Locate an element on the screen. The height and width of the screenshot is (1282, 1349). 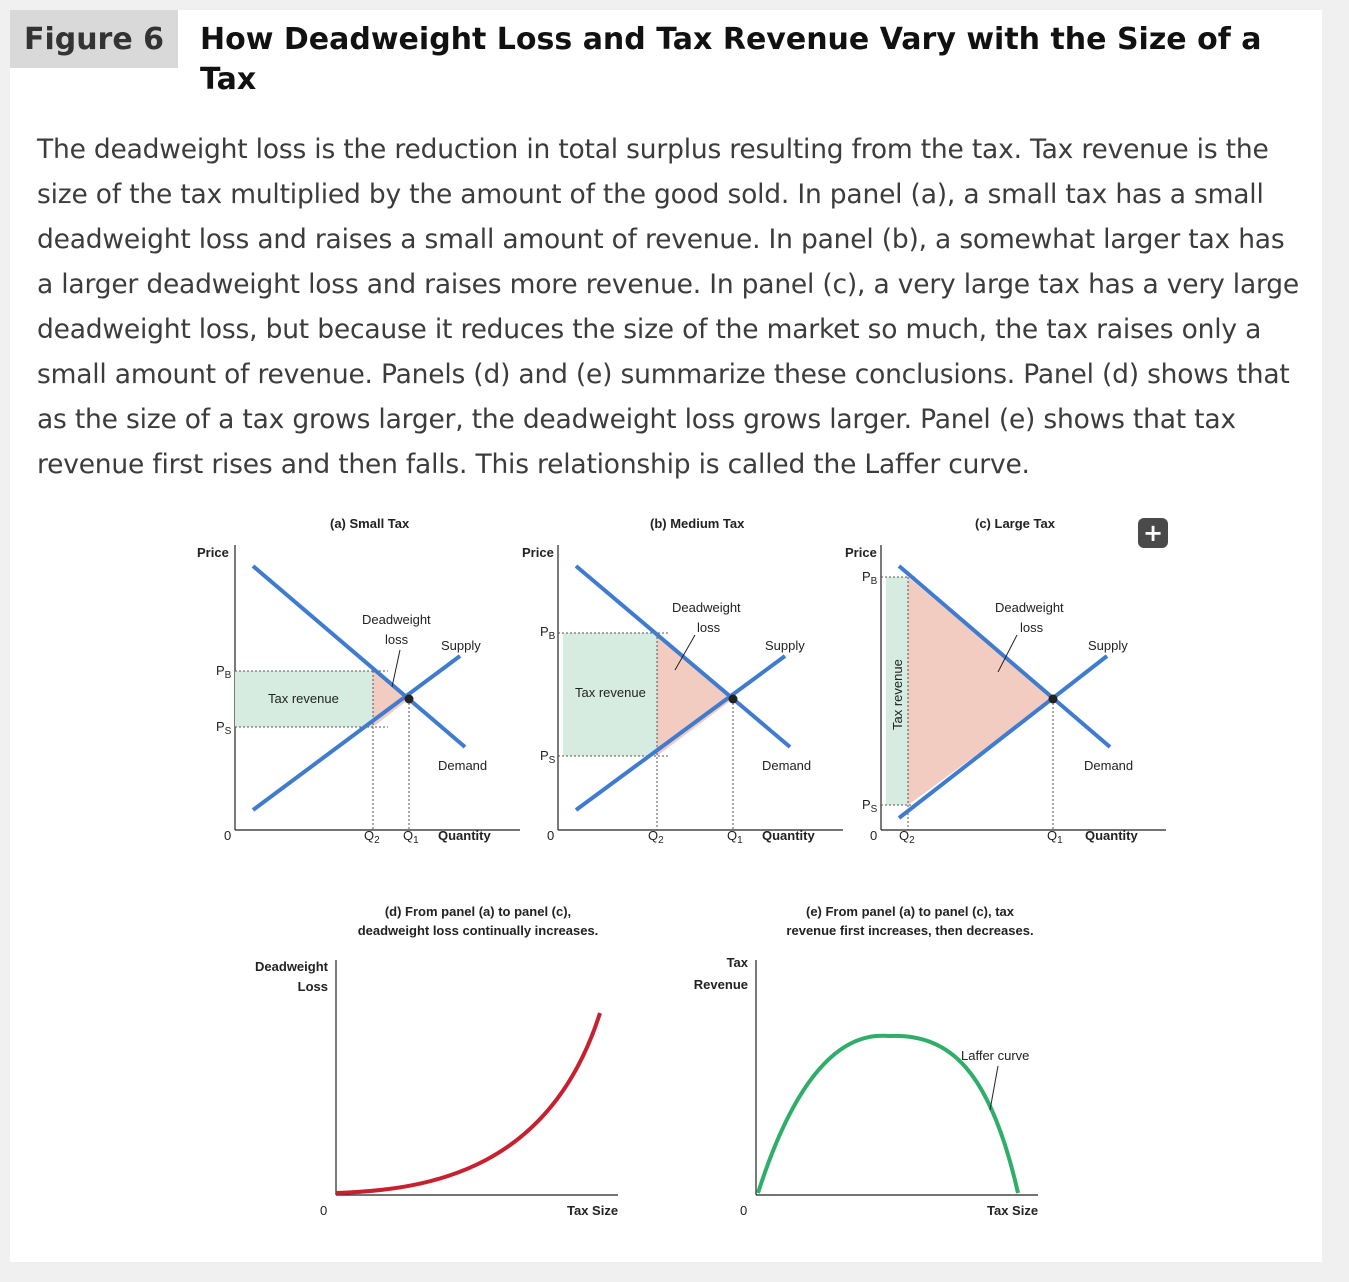
panel-d-title-line2: deadweight loss continually increases. is located at coordinates (478, 930).